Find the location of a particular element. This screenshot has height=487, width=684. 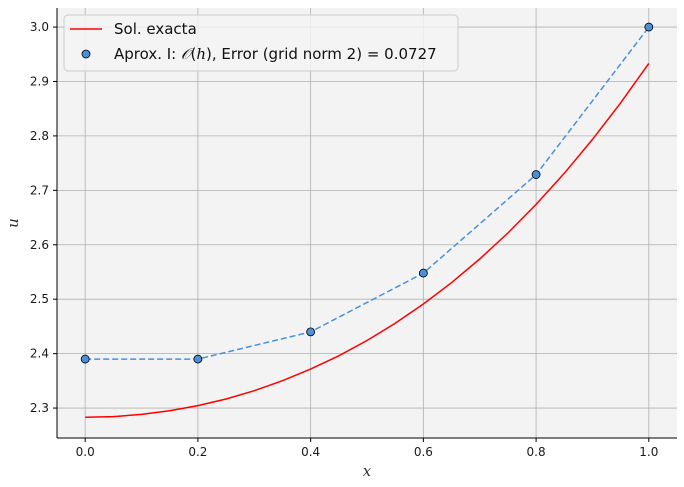

y-tick-label: 2.5 is located at coordinates (39, 299).